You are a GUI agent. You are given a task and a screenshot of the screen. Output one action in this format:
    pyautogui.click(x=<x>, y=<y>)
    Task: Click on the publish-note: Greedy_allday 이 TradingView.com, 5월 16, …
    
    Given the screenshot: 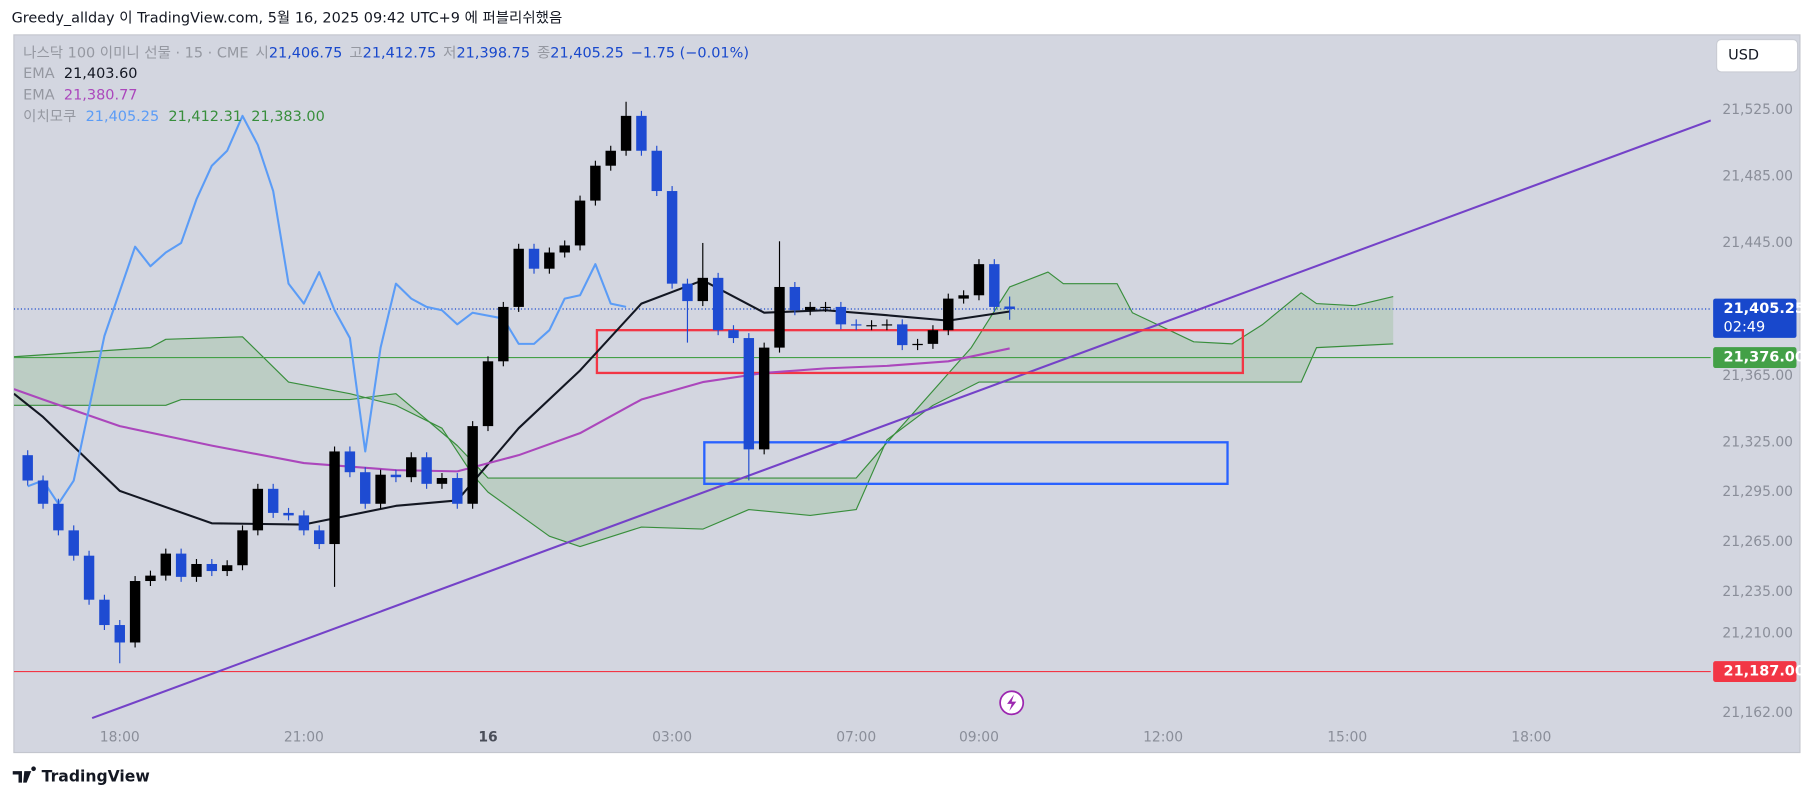 What is the action you would take?
    pyautogui.click(x=287, y=18)
    